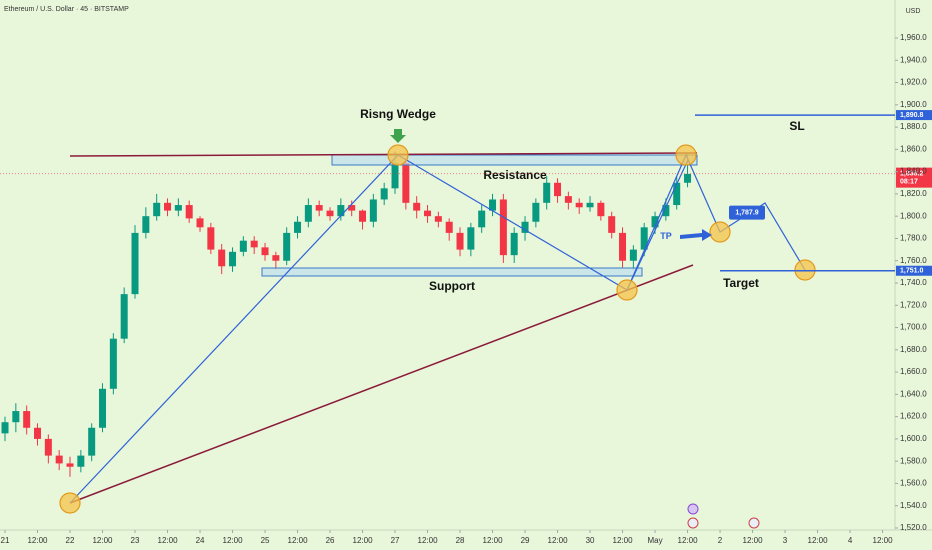 The width and height of the screenshot is (932, 550). Describe the element at coordinates (395, 540) in the screenshot. I see `x-tick-label: 27` at that location.